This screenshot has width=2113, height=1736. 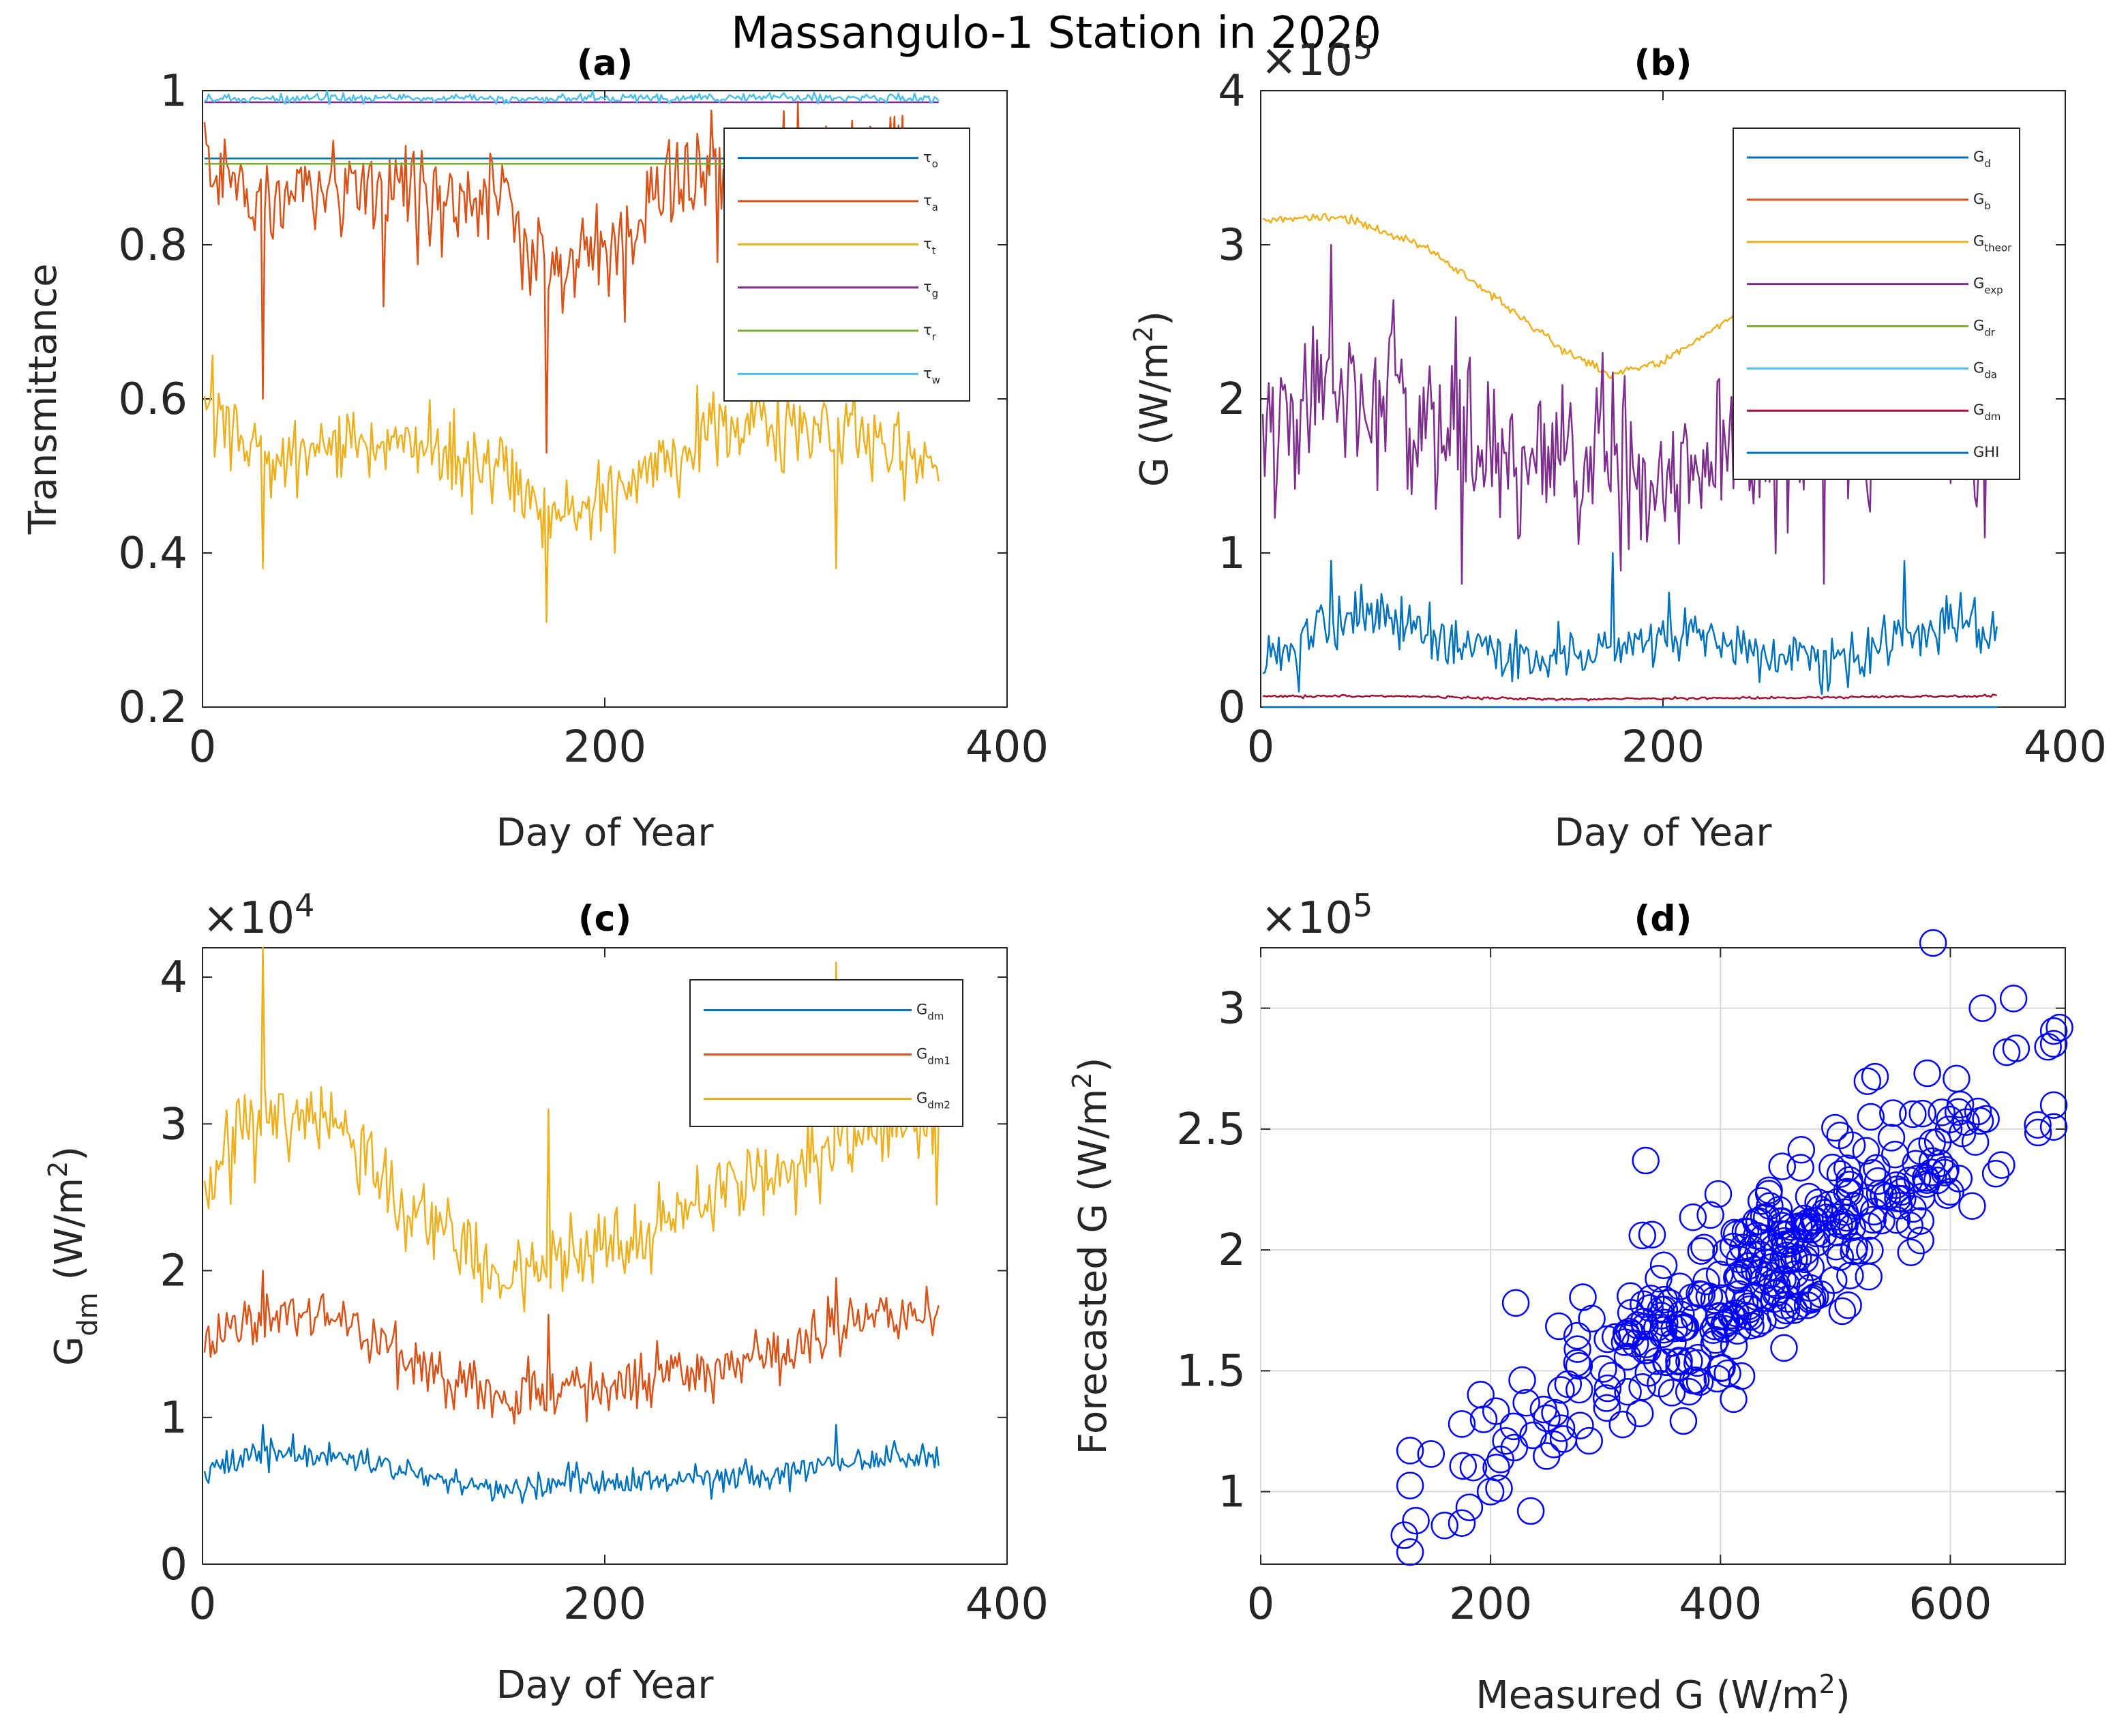 I want to click on legend-label-τt: τt, so click(x=929, y=246).